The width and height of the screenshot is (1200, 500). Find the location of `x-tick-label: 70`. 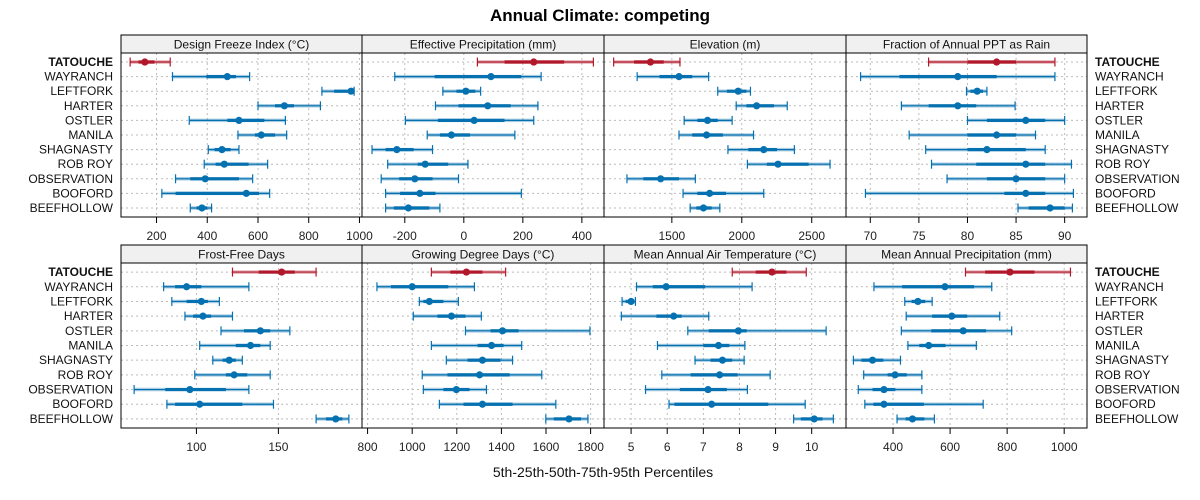

x-tick-label: 70 is located at coordinates (871, 236).